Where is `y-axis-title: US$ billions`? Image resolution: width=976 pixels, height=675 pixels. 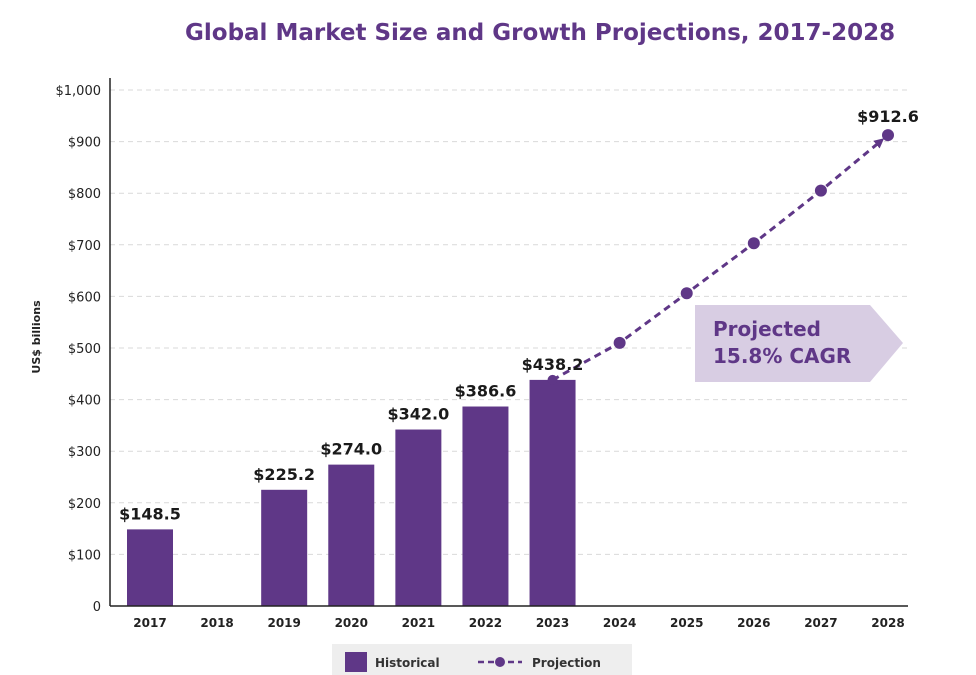 y-axis-title: US$ billions is located at coordinates (36, 337).